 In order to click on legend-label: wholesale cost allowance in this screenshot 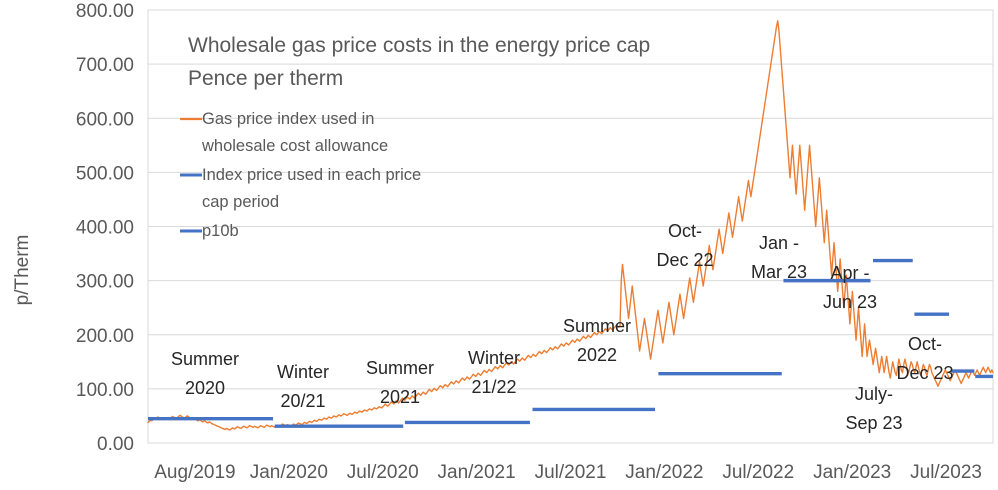, I will do `click(294, 146)`.